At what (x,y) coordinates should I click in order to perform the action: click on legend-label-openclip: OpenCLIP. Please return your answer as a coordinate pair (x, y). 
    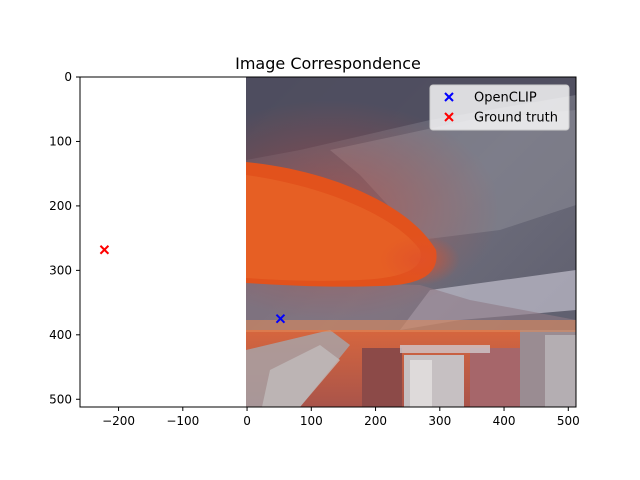
    Looking at the image, I should click on (505, 98).